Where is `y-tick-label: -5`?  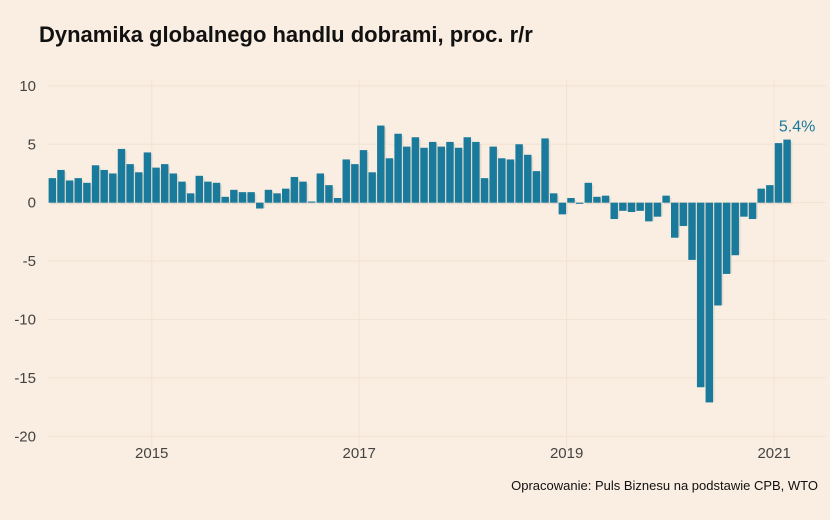
y-tick-label: -5 is located at coordinates (29, 261).